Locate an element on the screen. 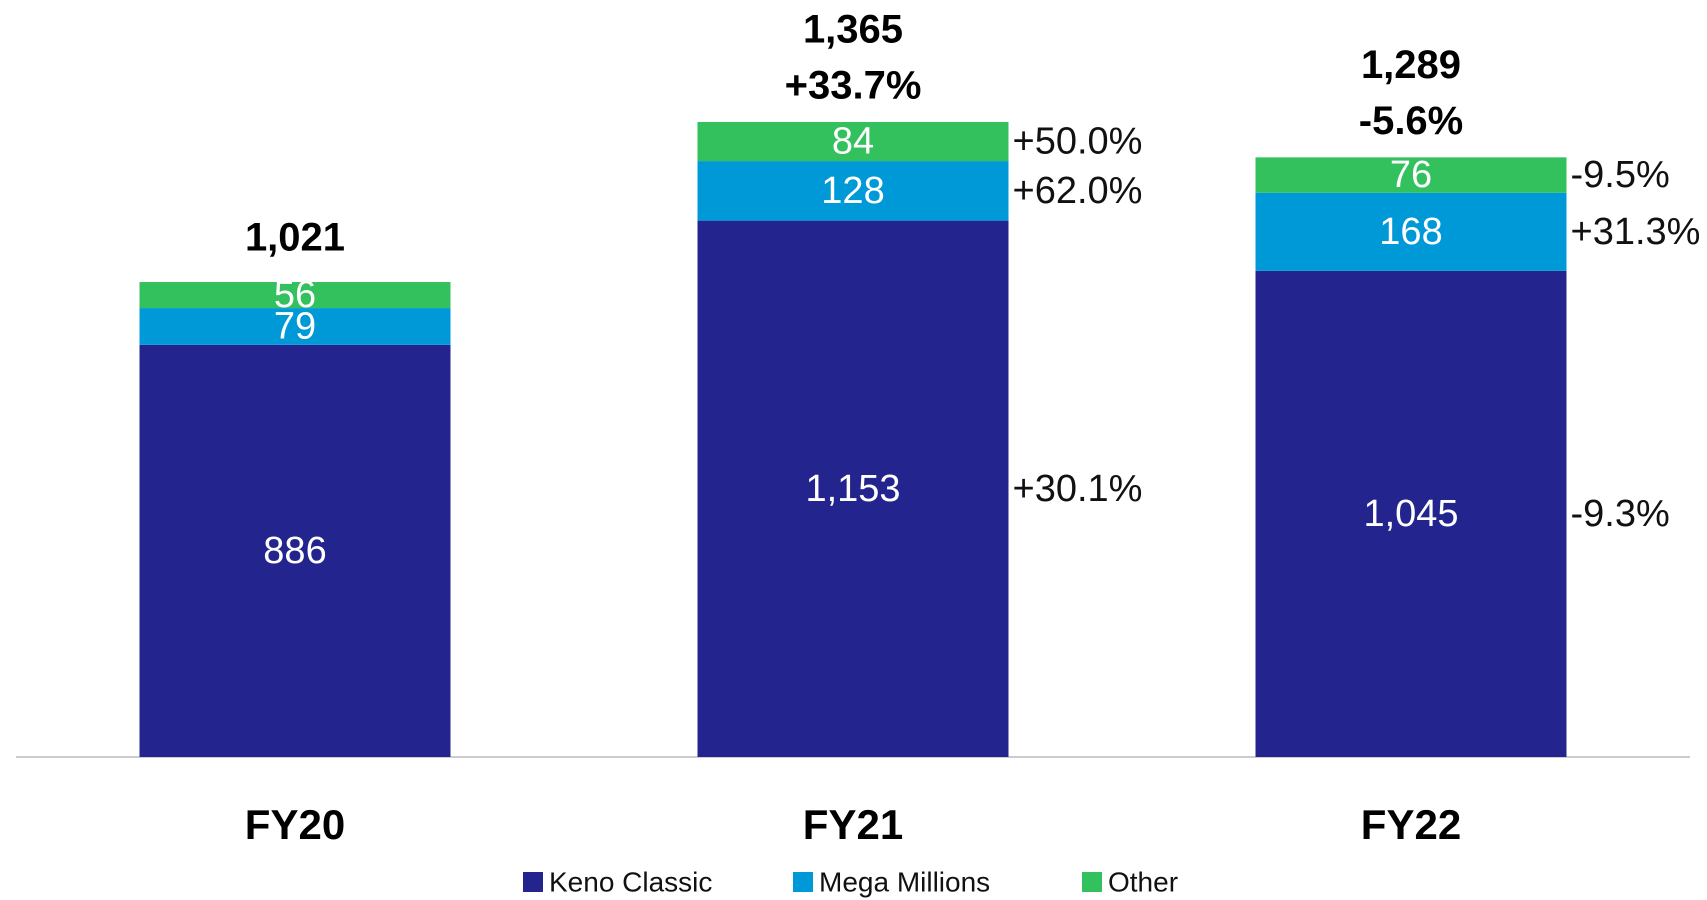  segment-label: 168 is located at coordinates (1410, 232).